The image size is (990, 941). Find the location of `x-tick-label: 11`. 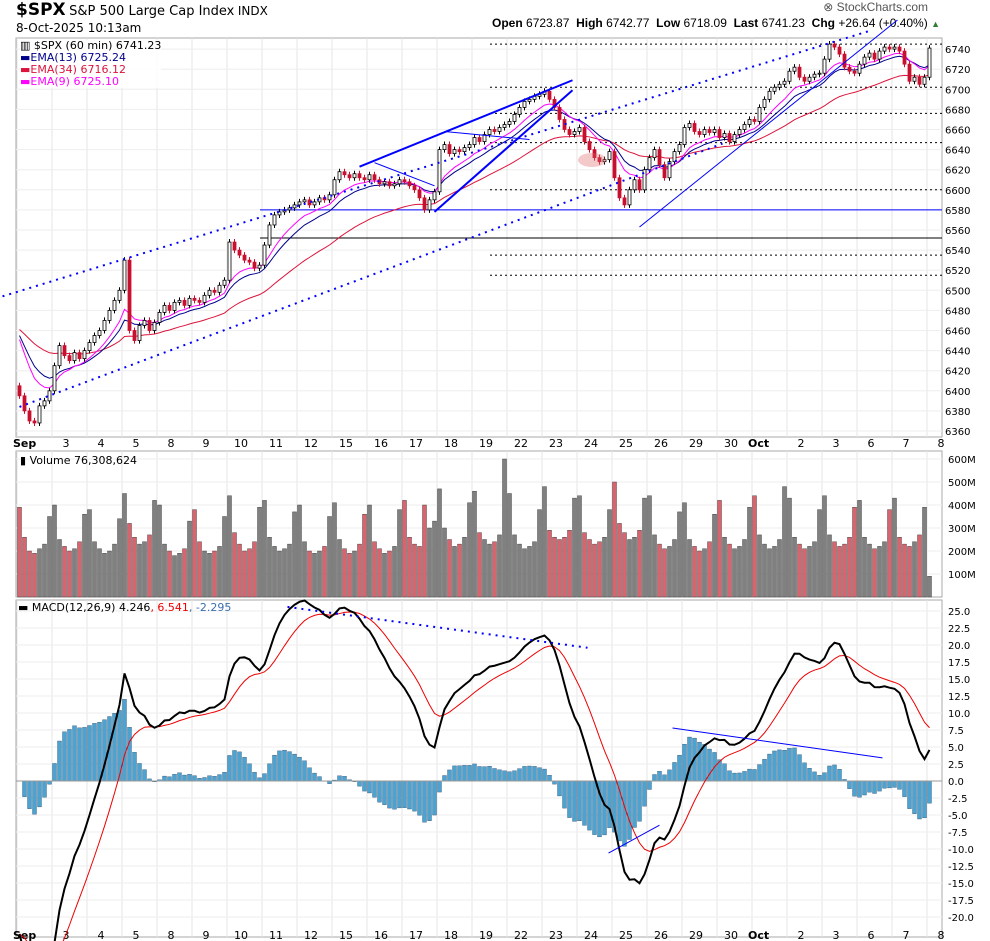

x-tick-label: 11 is located at coordinates (276, 935).